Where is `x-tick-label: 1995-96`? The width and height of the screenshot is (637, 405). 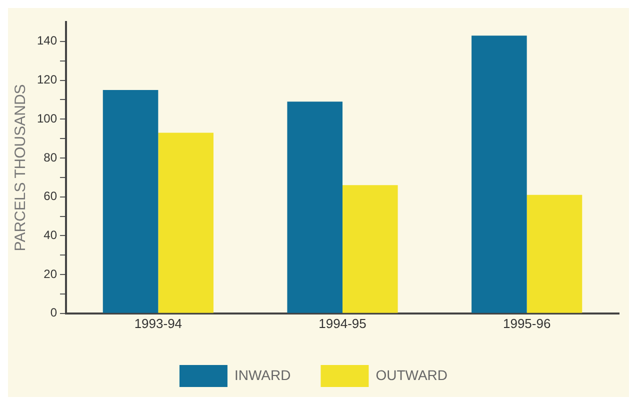 x-tick-label: 1995-96 is located at coordinates (526, 323).